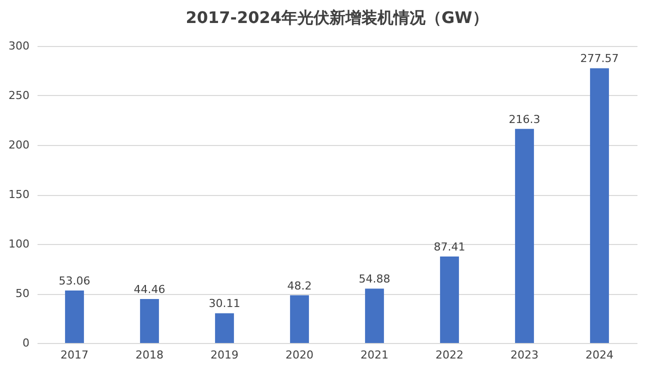 Image resolution: width=651 pixels, height=366 pixels. What do you see at coordinates (524, 355) in the screenshot?
I see `x-tick-label: 2023` at bounding box center [524, 355].